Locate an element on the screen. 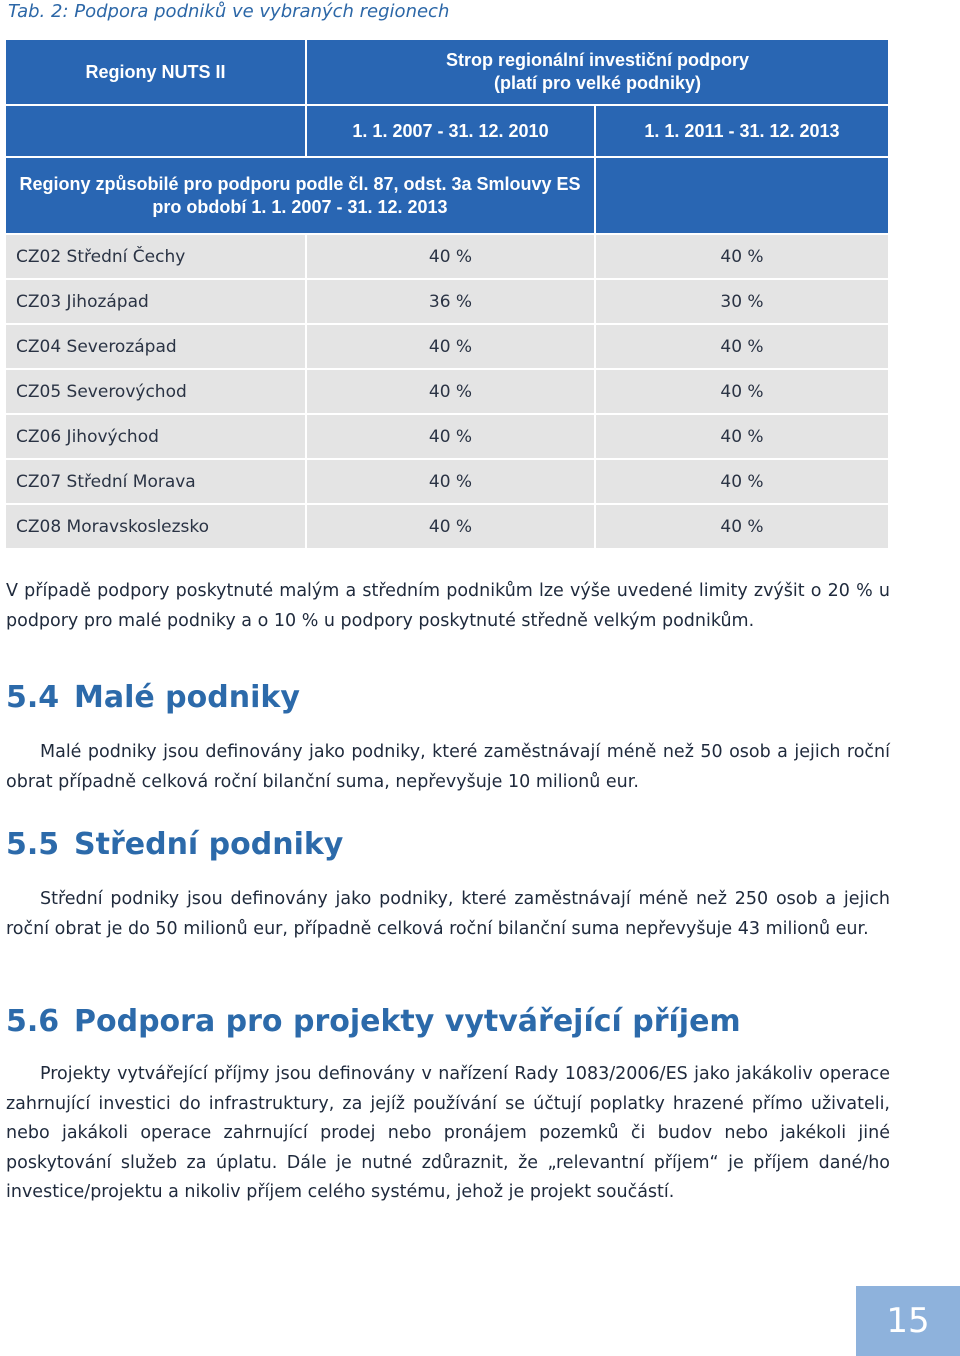 Image resolution: width=960 pixels, height=1356 pixels. header-period-2-label: 1. 1. 2011 - 31. 12. 2013 is located at coordinates (742, 130).